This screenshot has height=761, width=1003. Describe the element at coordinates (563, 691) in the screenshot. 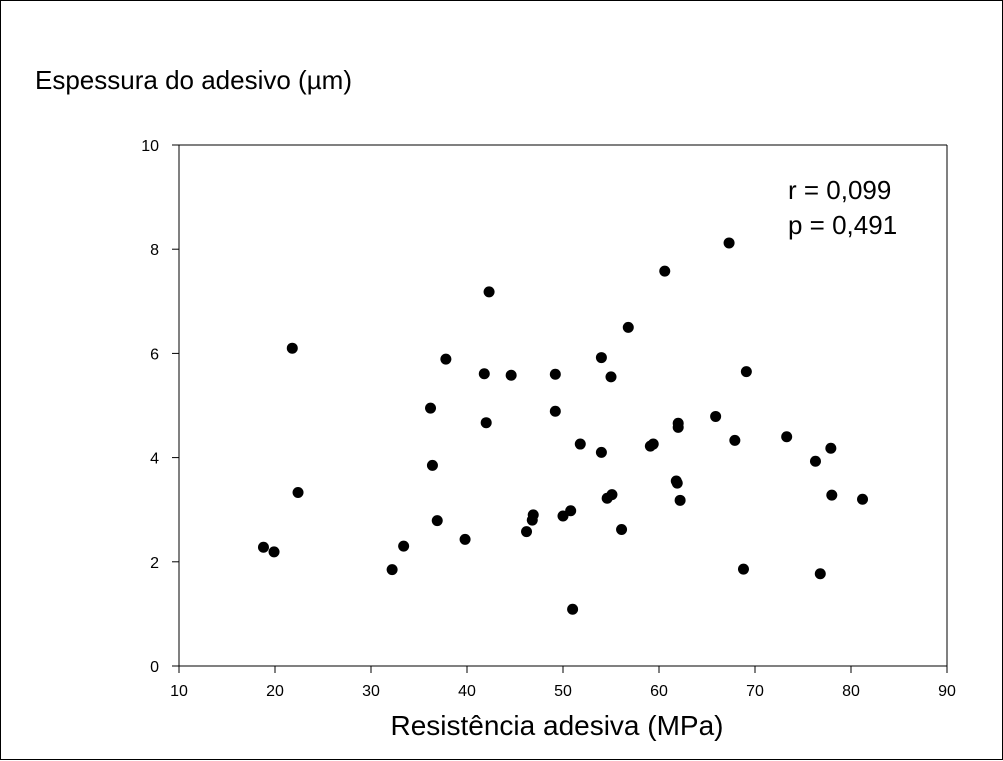

I see `x-tick-label: 50` at that location.